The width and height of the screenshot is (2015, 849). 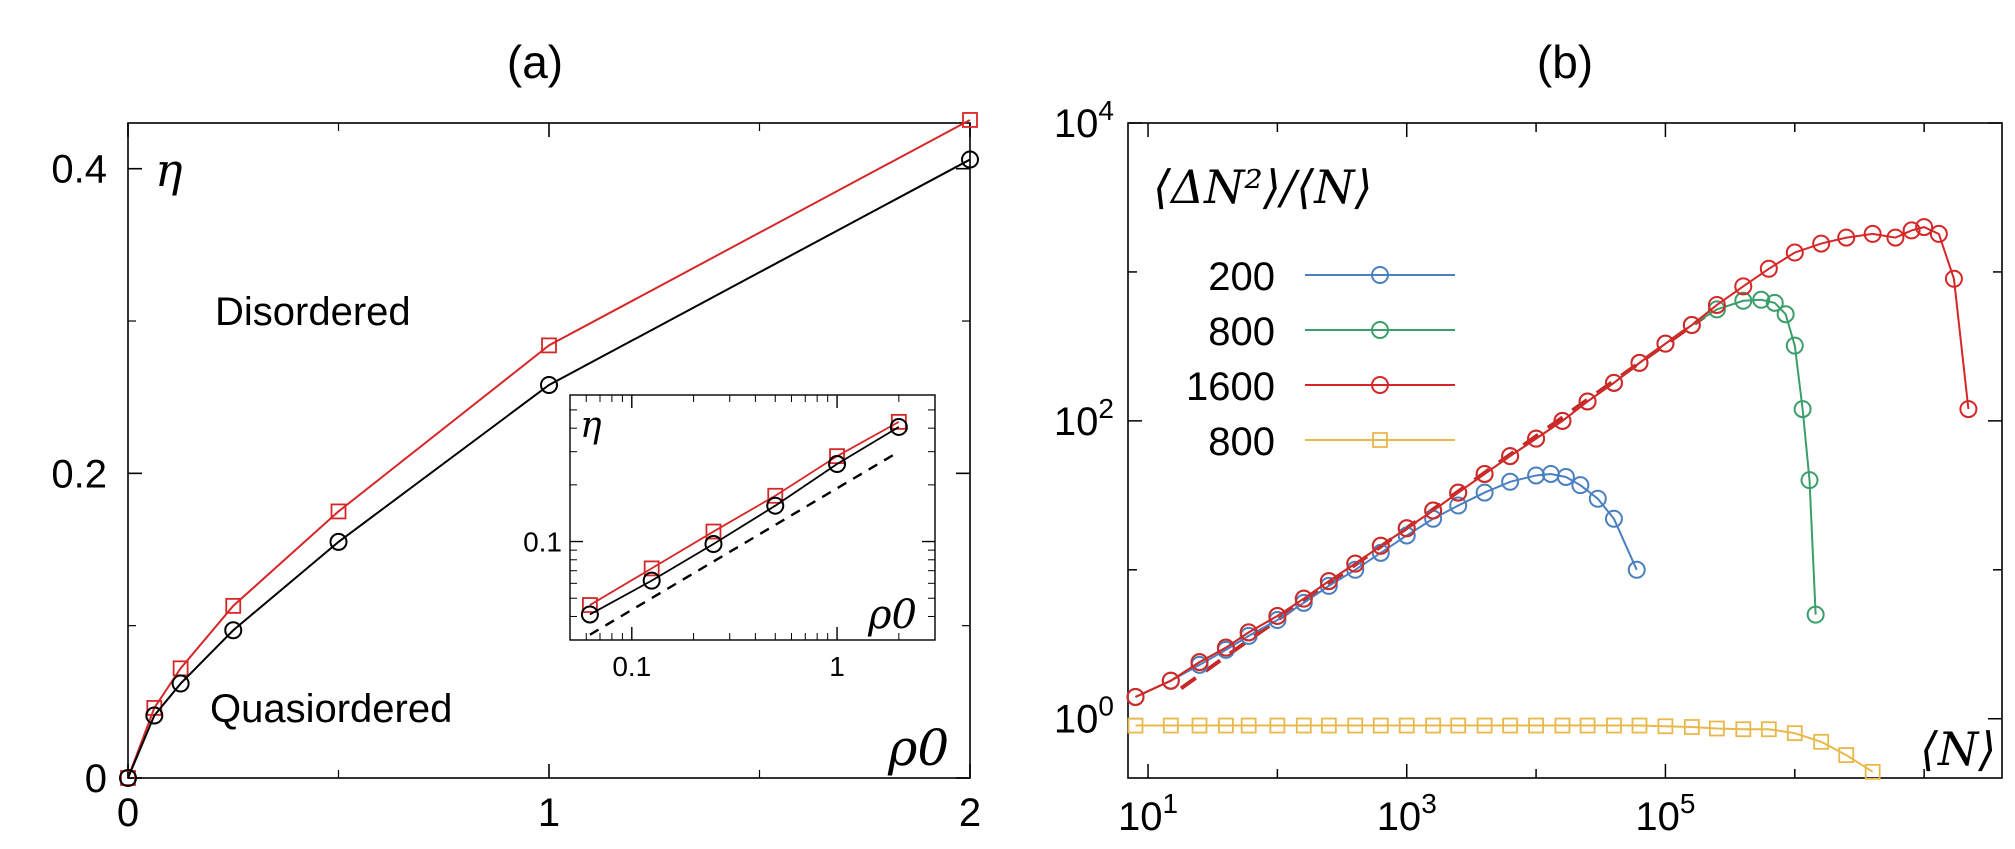 What do you see at coordinates (542, 542) in the screenshot?
I see `inset-y-tick-label: 0.1` at bounding box center [542, 542].